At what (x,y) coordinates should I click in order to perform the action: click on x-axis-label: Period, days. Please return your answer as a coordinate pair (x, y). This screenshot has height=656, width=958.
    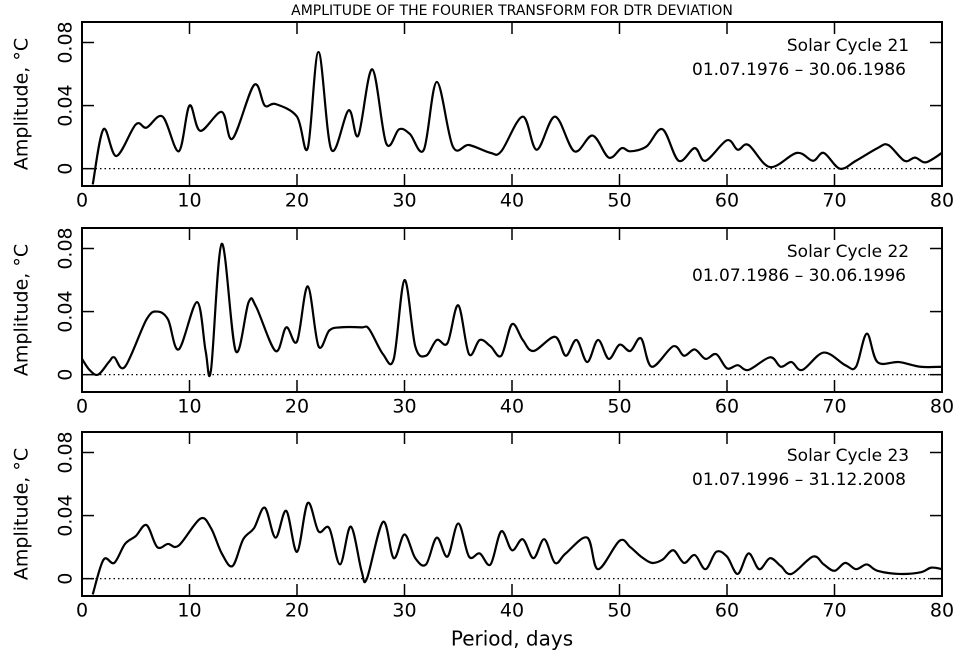
    Looking at the image, I should click on (512, 639).